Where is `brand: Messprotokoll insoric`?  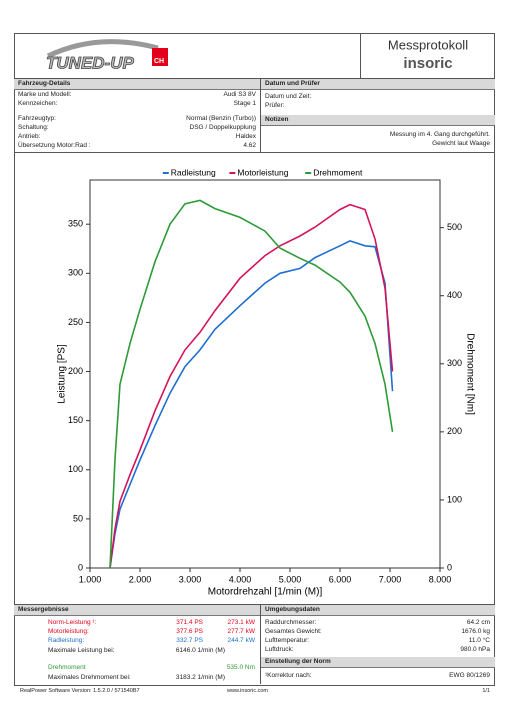
brand: Messprotokoll insoric is located at coordinates (428, 54).